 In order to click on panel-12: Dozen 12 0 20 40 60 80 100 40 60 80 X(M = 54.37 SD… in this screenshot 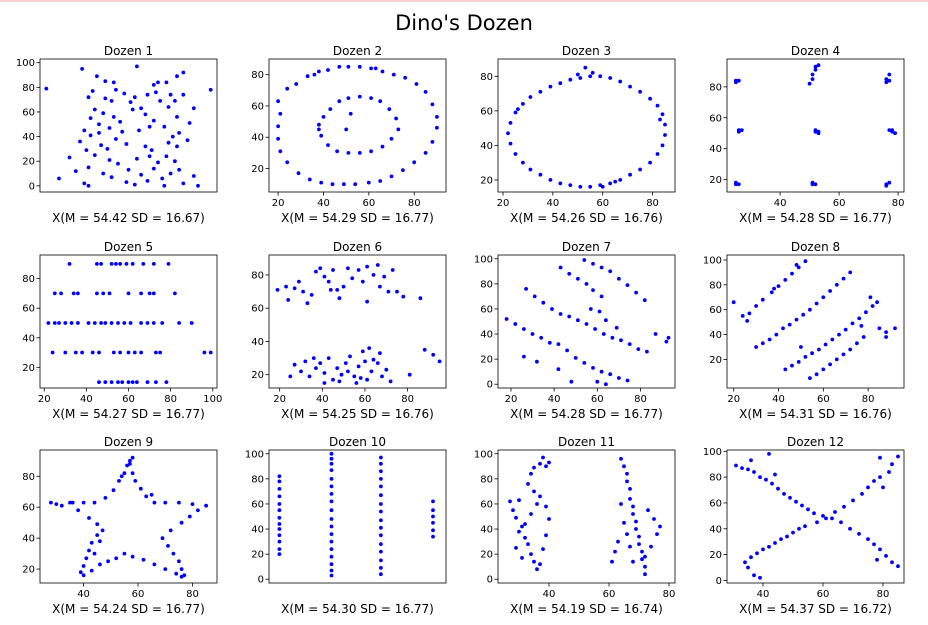, I will do `click(804, 525)`.